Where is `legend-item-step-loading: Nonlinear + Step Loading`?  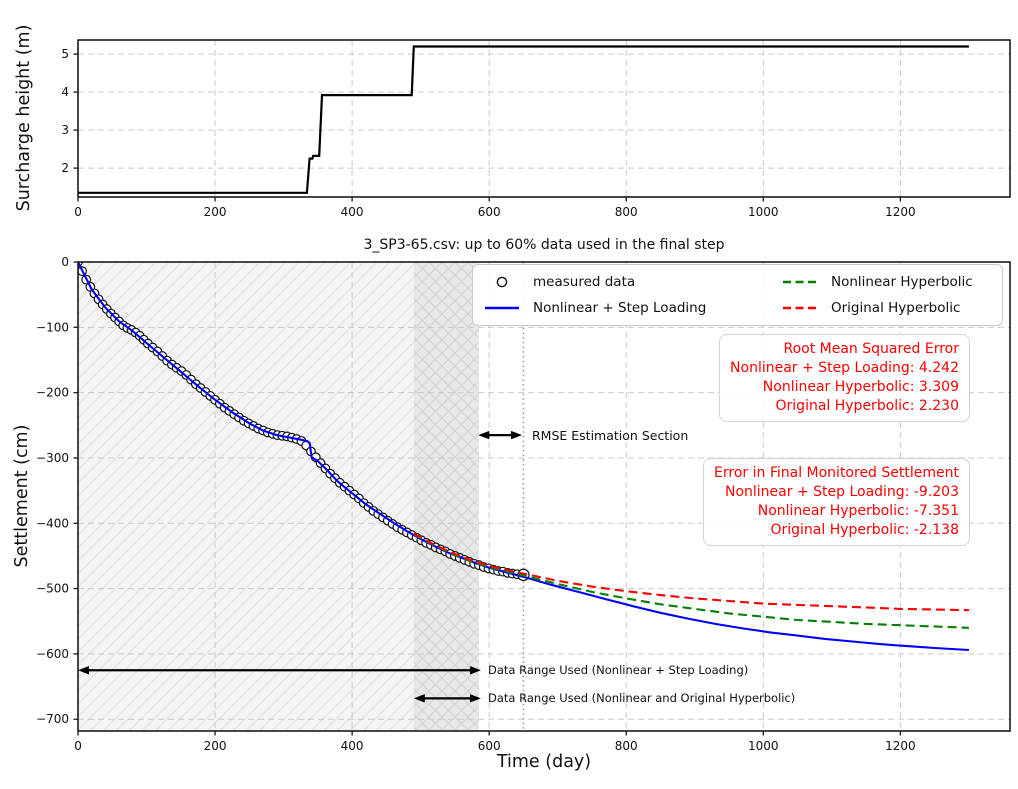 legend-item-step-loading: Nonlinear + Step Loading is located at coordinates (632, 308).